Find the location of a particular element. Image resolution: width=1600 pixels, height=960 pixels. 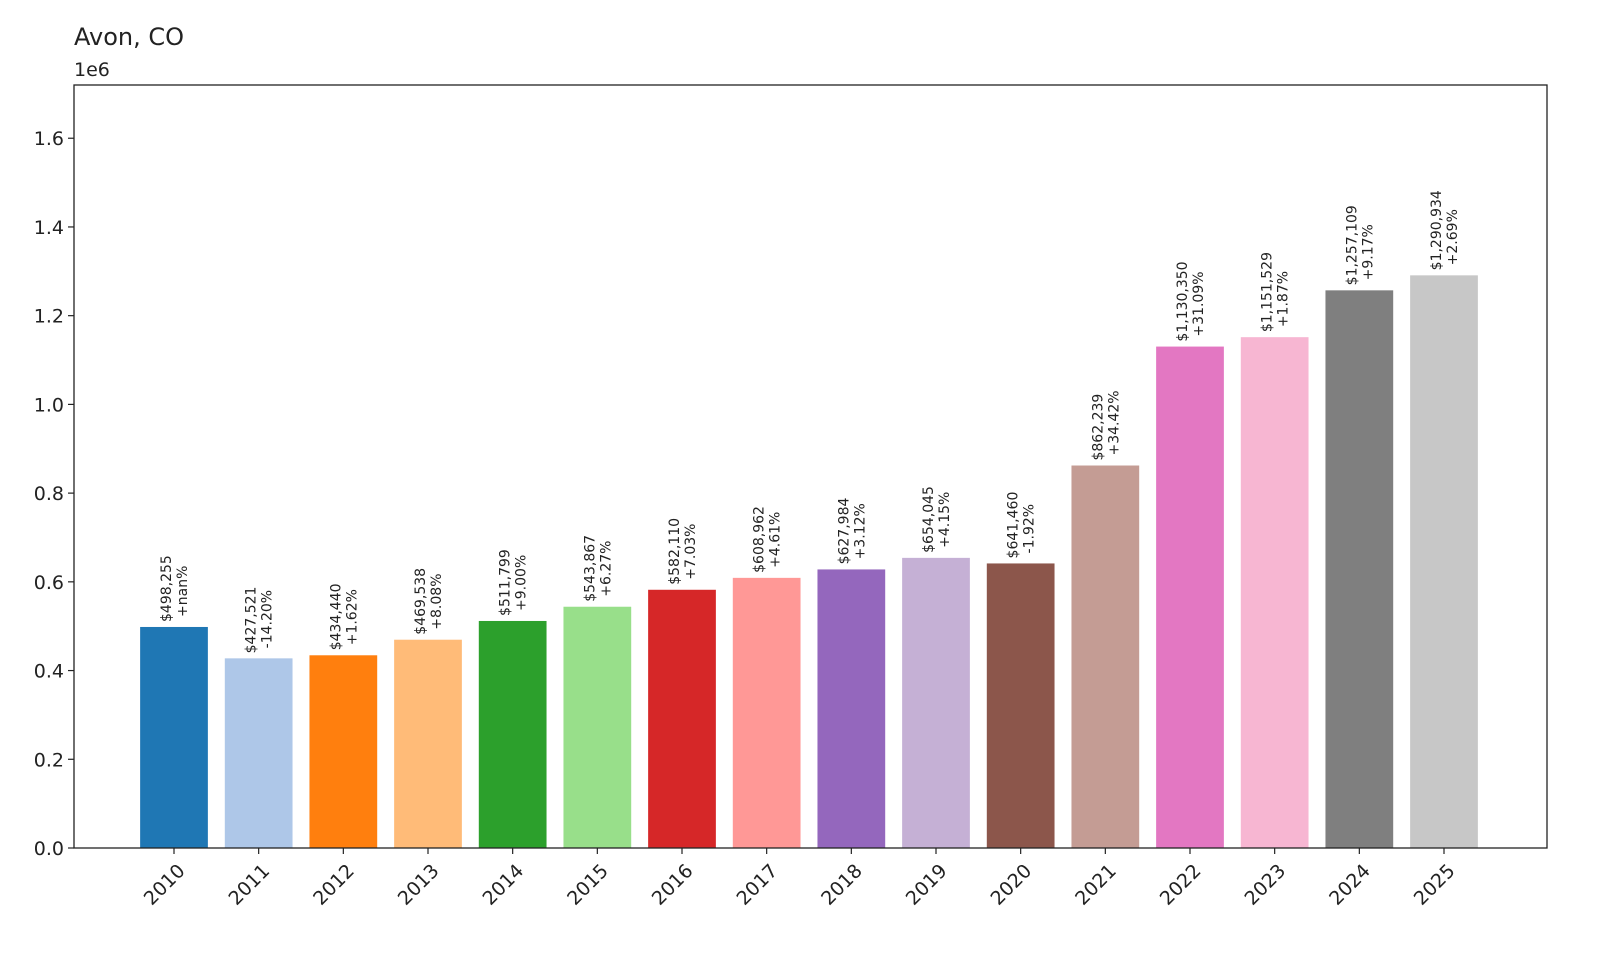

bar-2011 is located at coordinates (258, 753).